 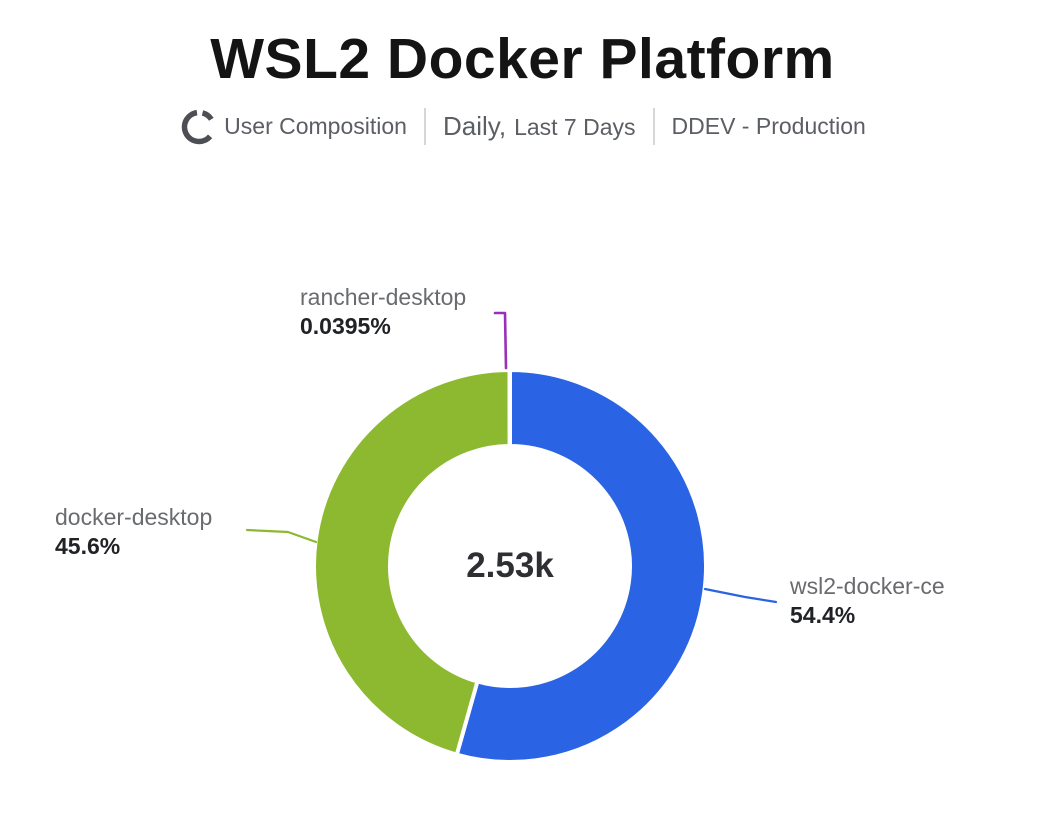 I want to click on slice-label-wsl2-docker-ce: wsl2-docker-ce 54.4%, so click(x=867, y=601).